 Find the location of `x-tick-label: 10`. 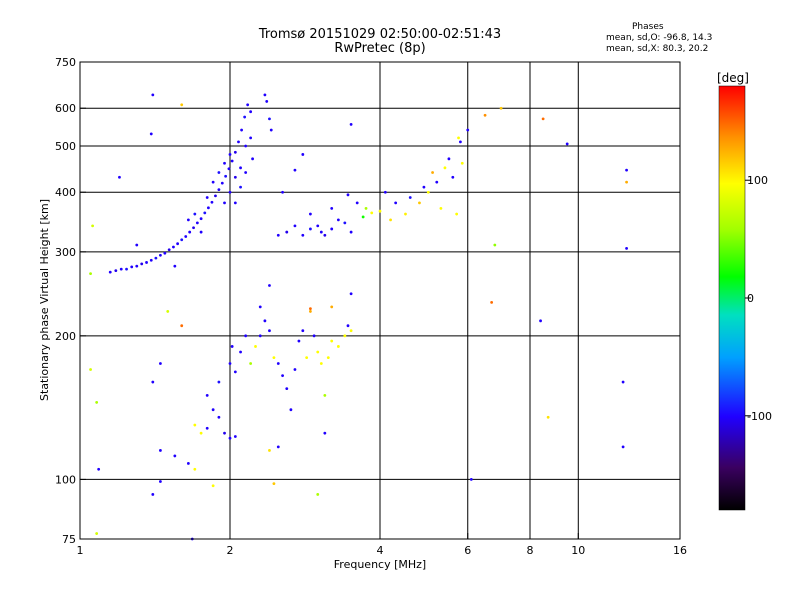

x-tick-label: 10 is located at coordinates (578, 550).